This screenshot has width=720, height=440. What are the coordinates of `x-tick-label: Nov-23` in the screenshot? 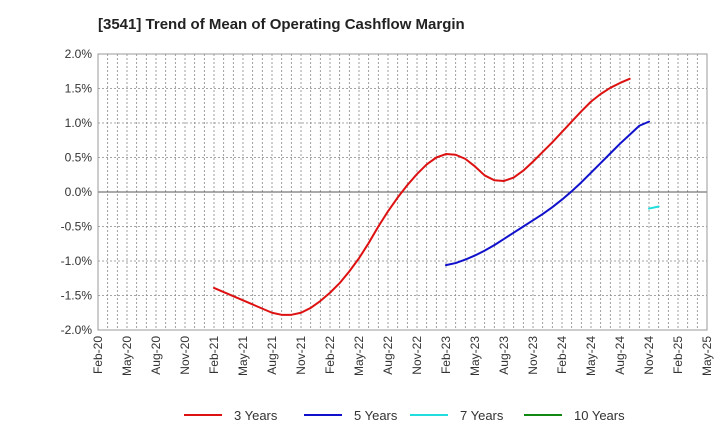 It's located at (533, 355).